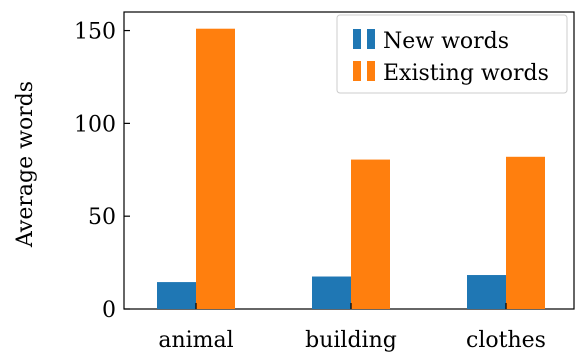 The height and width of the screenshot is (354, 580). I want to click on legend-frame, so click(452, 54).